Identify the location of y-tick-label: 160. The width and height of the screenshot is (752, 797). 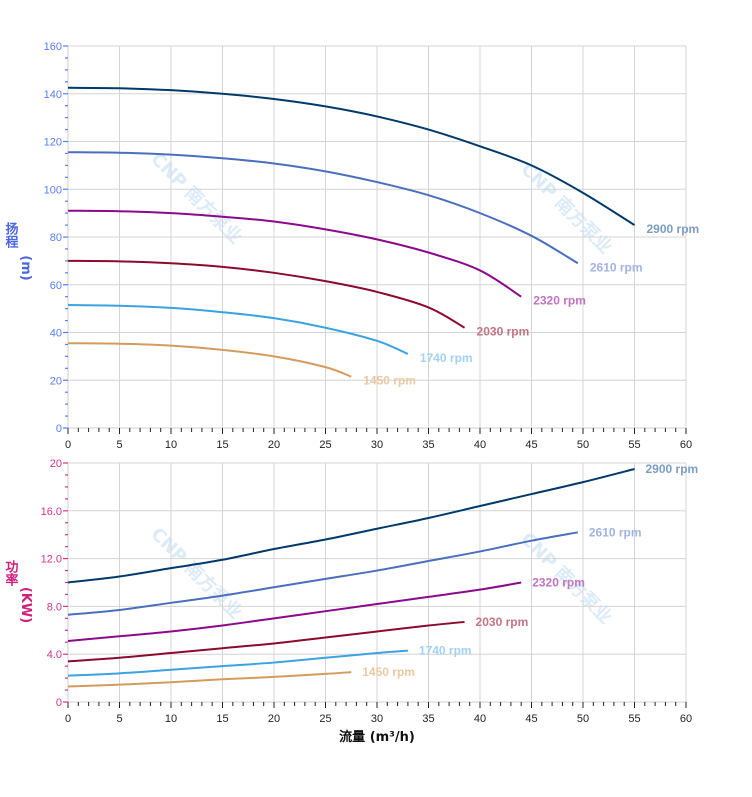
(53, 47).